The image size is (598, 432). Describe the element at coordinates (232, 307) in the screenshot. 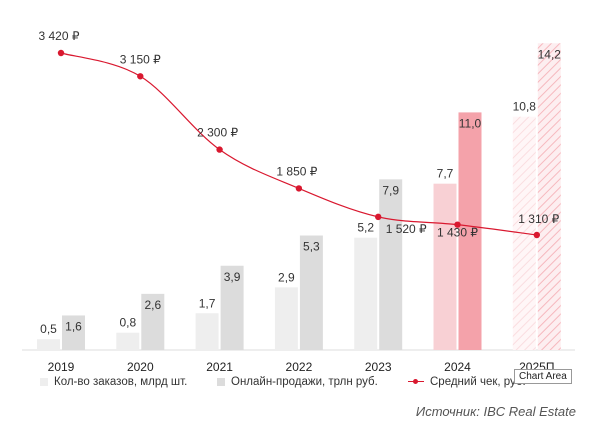

I see `bar-sales-2021` at that location.